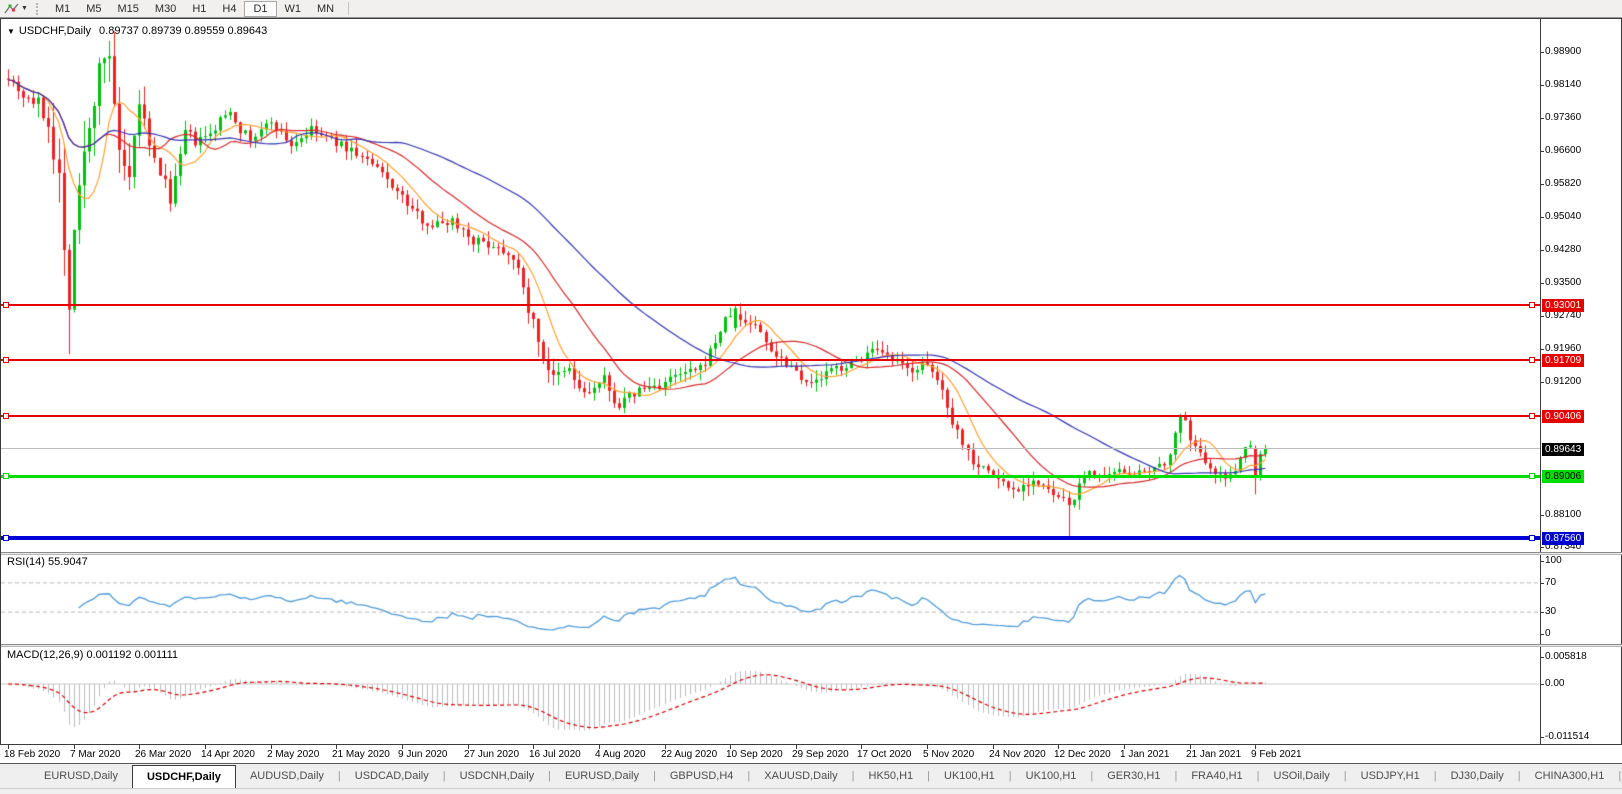 The height and width of the screenshot is (794, 1622). Describe the element at coordinates (199, 8) in the screenshot. I see `timeframe-button-h1: H1` at that location.